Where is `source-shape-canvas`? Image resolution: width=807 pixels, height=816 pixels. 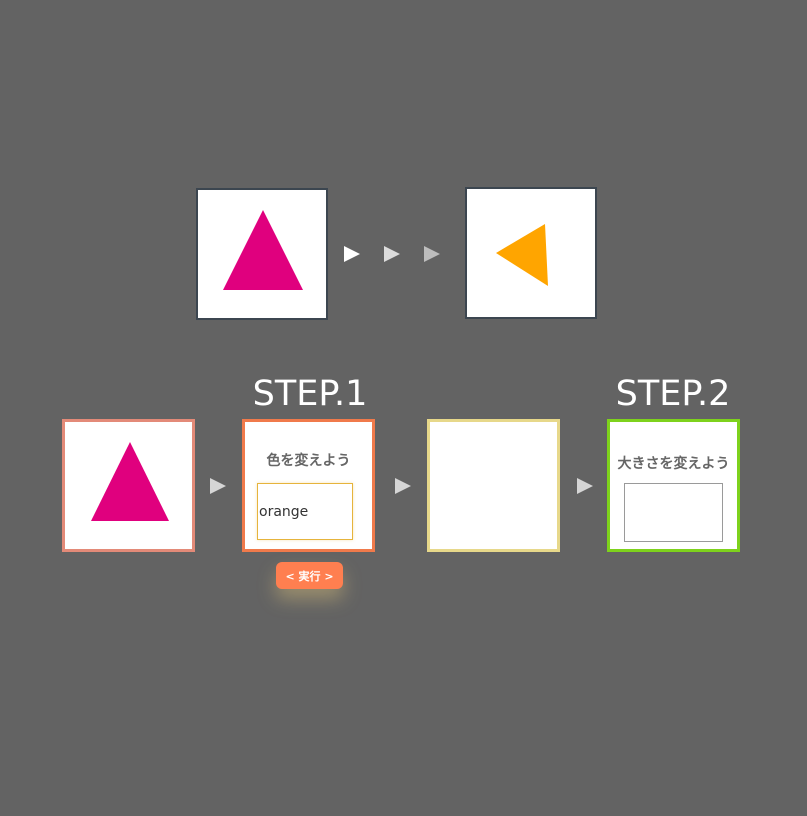 source-shape-canvas is located at coordinates (130, 481).